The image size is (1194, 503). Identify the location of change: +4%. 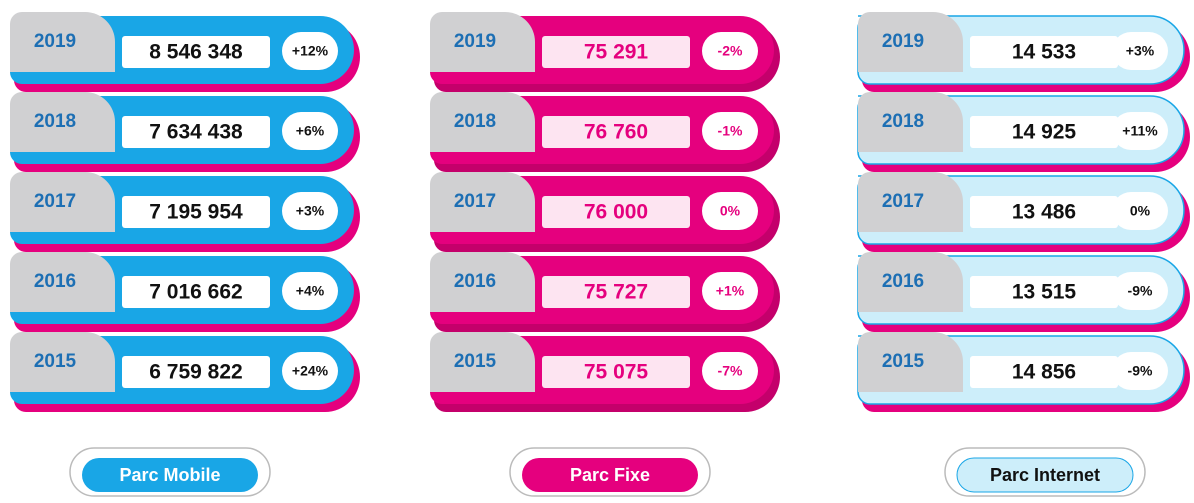
(310, 291).